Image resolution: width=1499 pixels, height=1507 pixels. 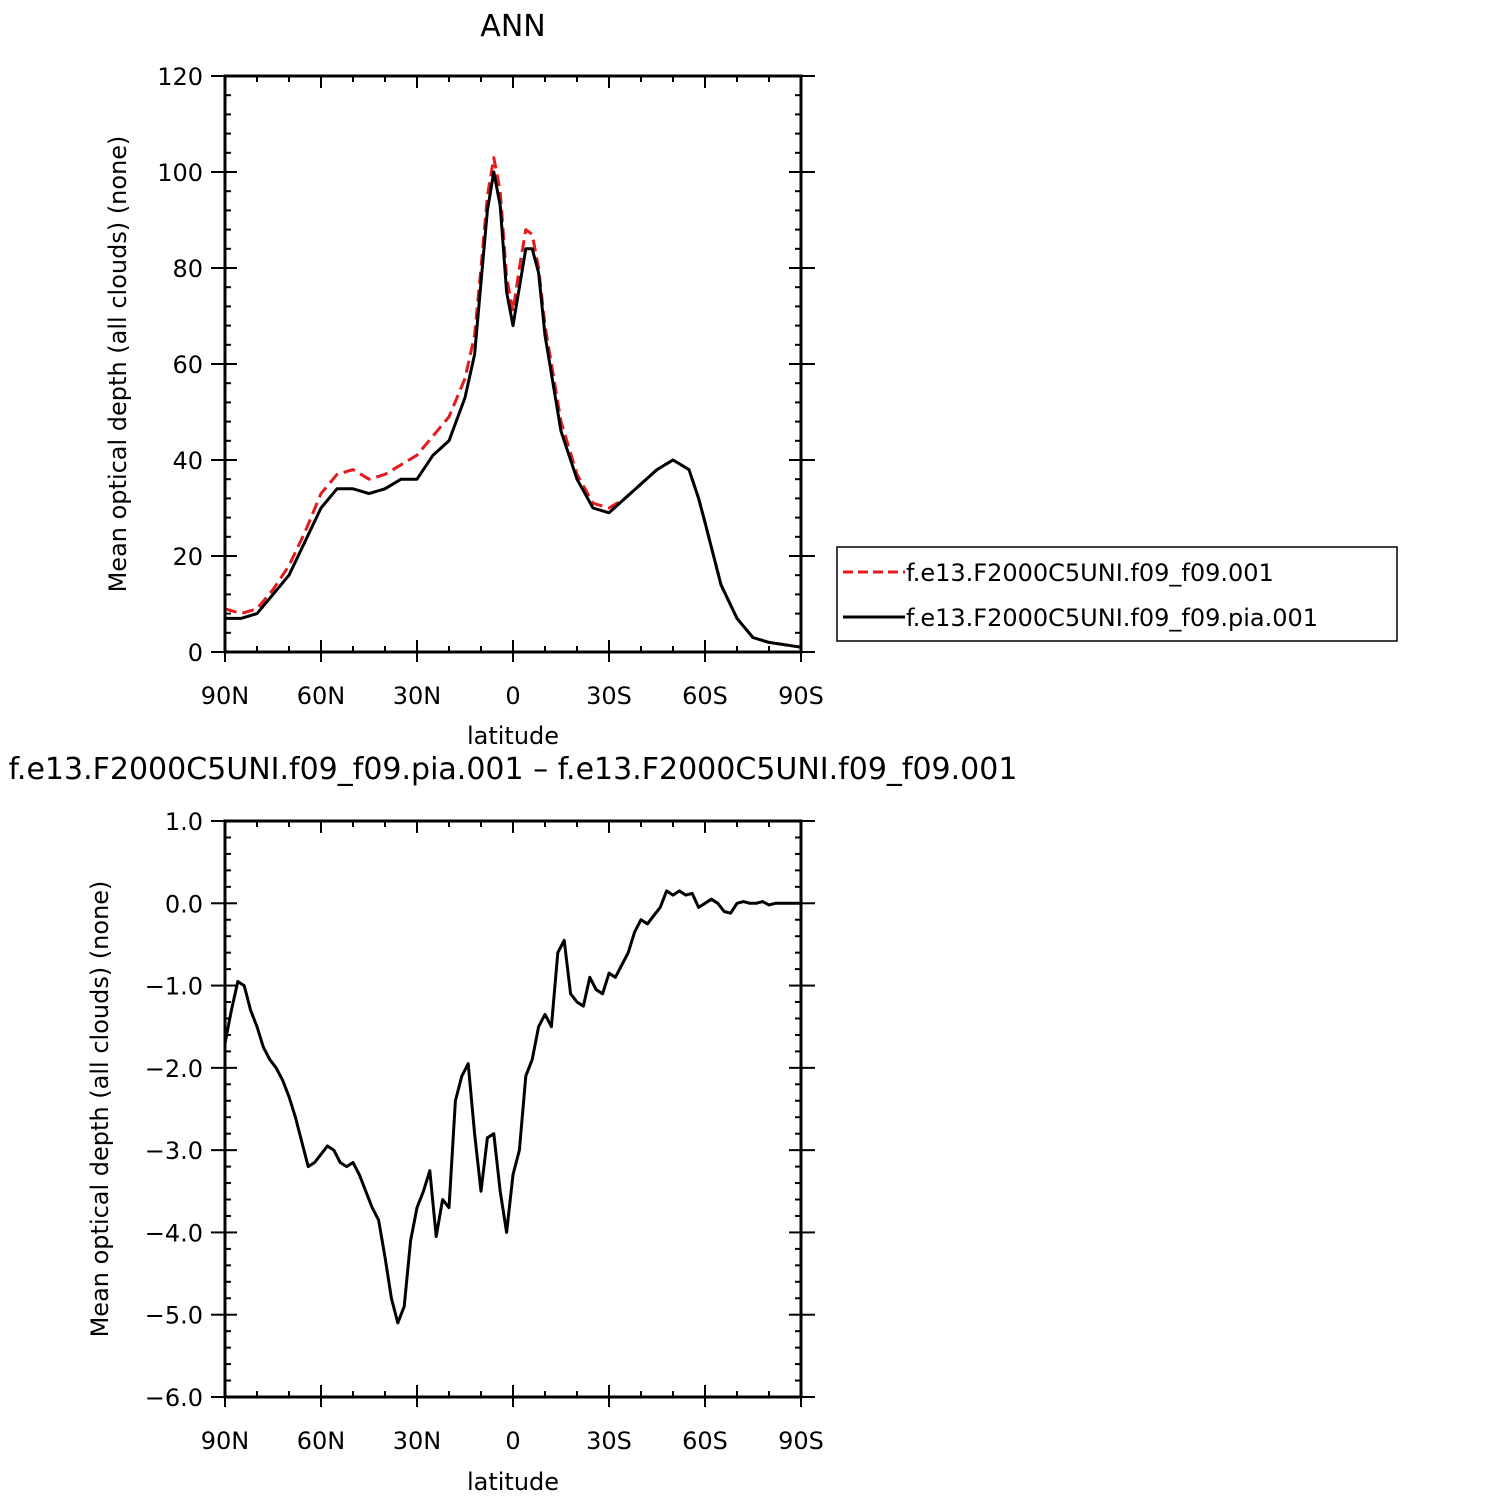 I want to click on bottom-chart-frame, so click(x=513, y=1109).